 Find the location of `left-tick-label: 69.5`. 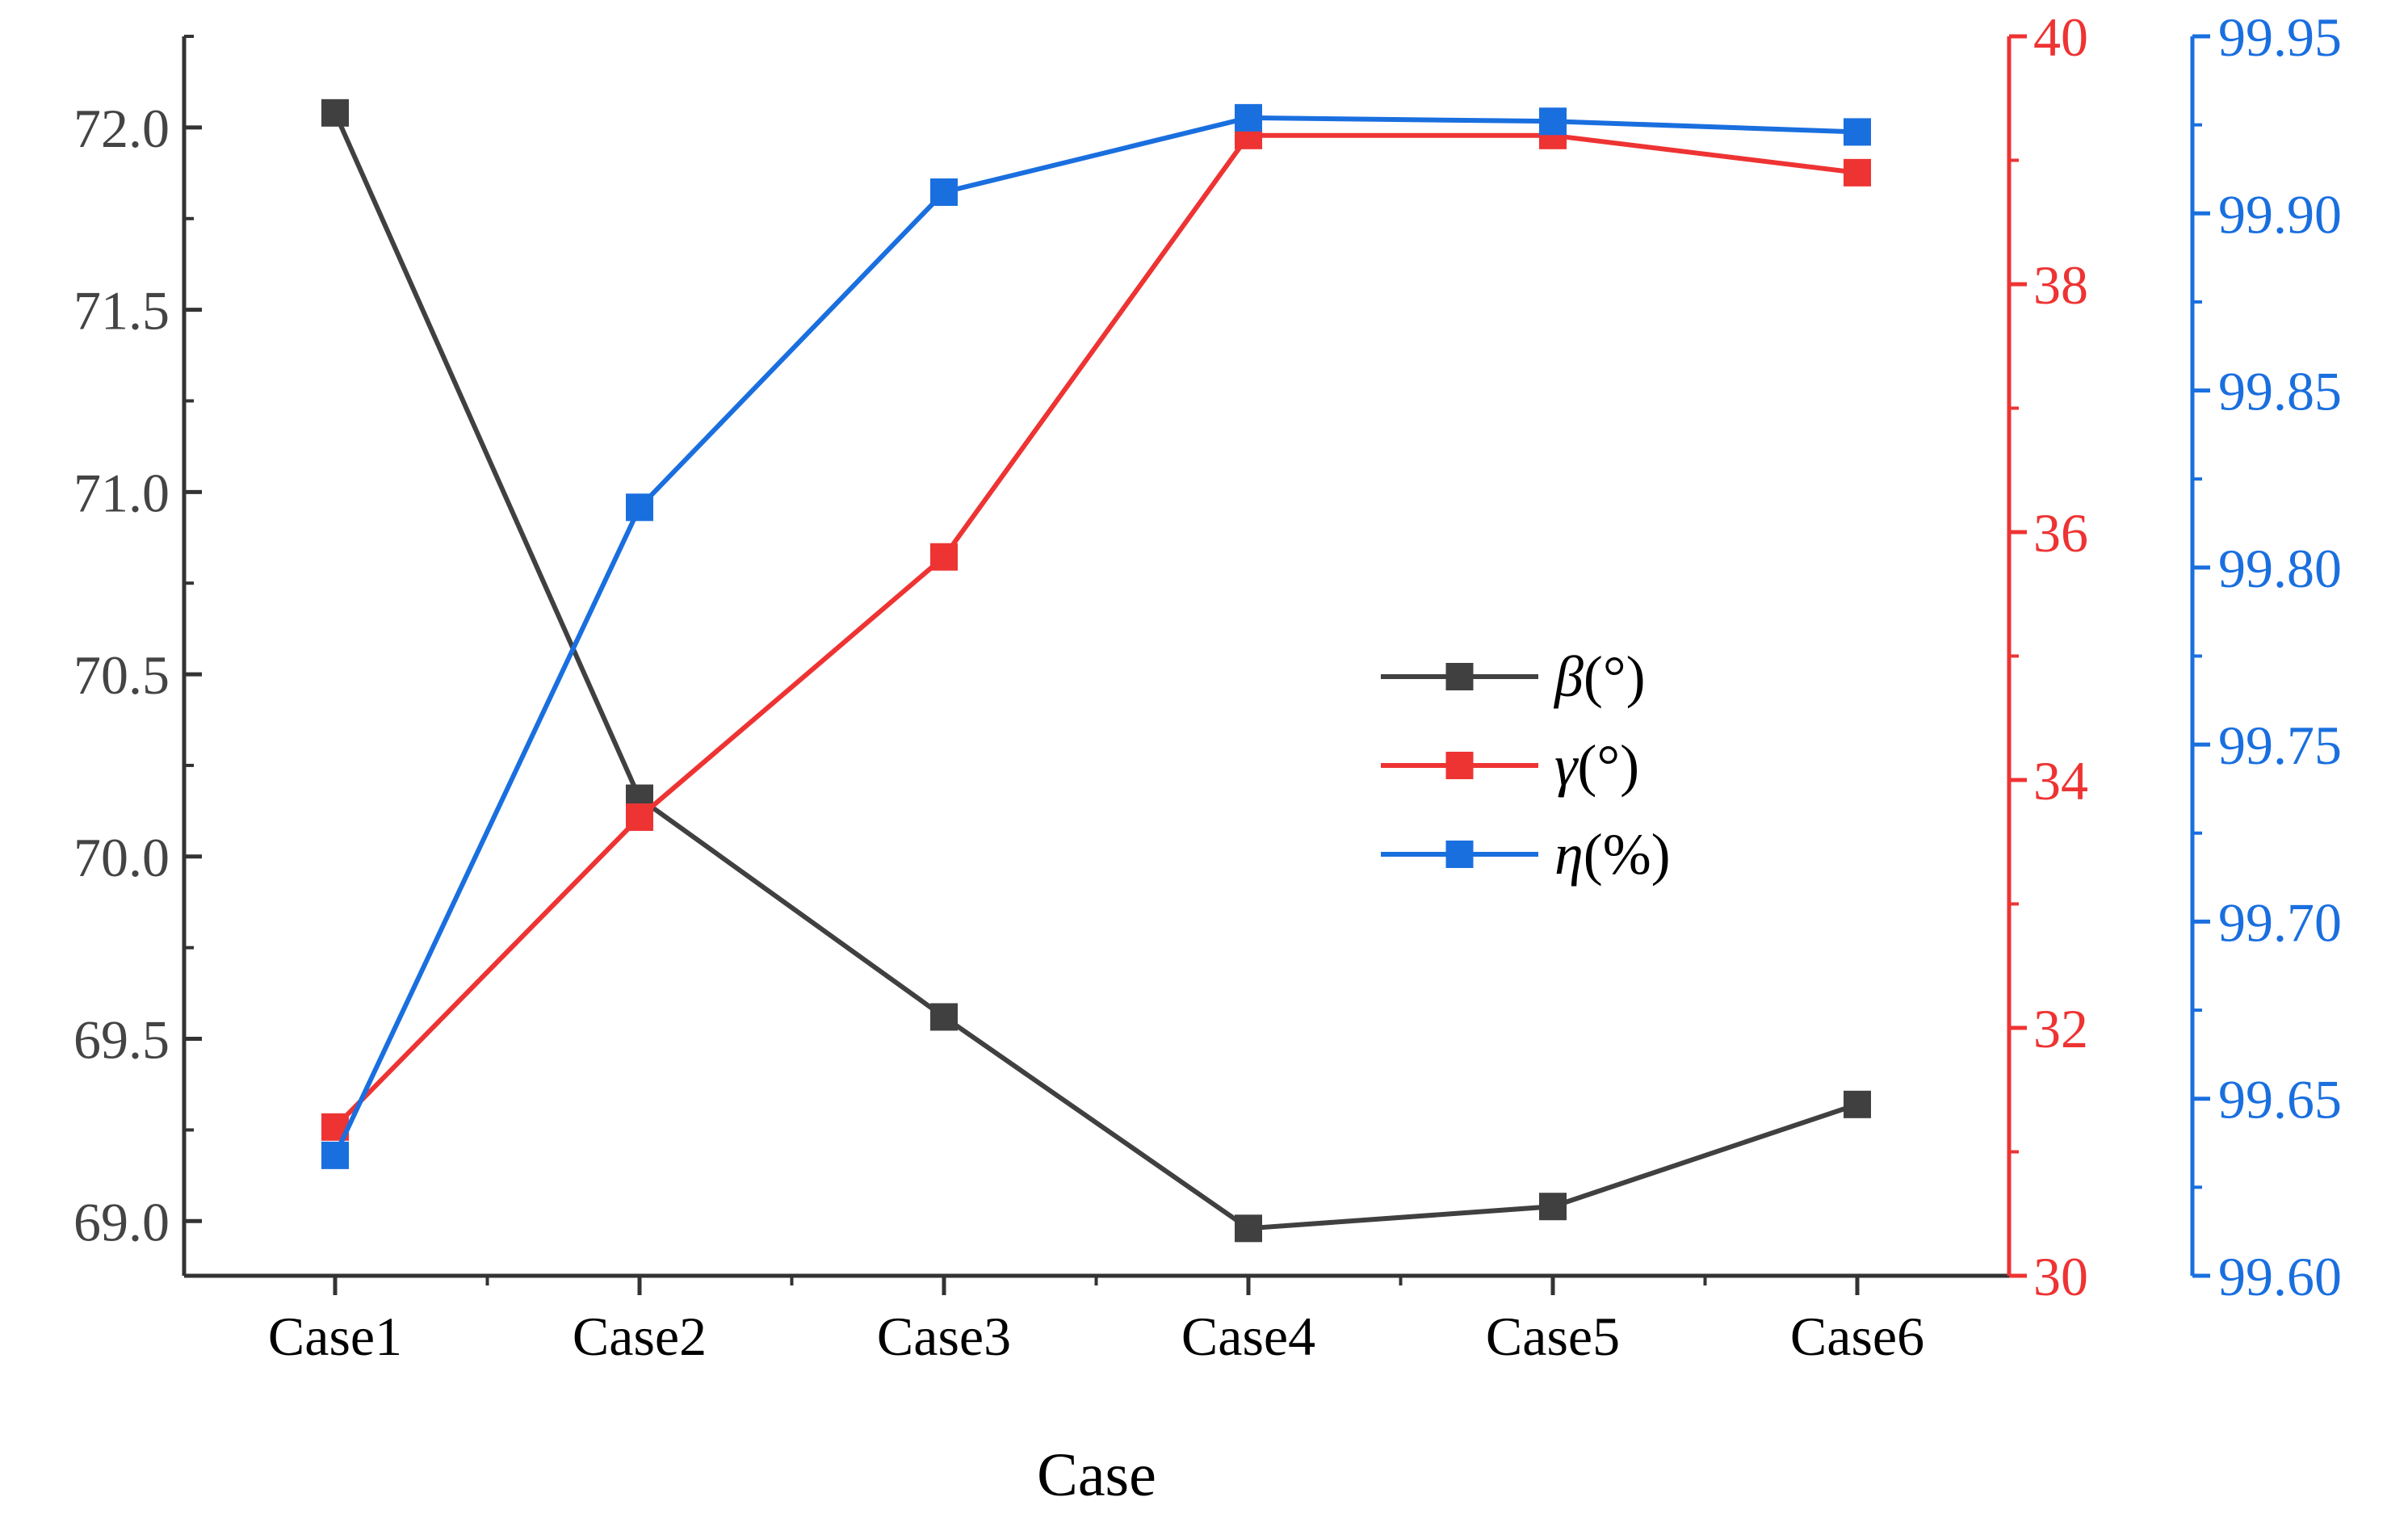

left-tick-label: 69.5 is located at coordinates (121, 1040).